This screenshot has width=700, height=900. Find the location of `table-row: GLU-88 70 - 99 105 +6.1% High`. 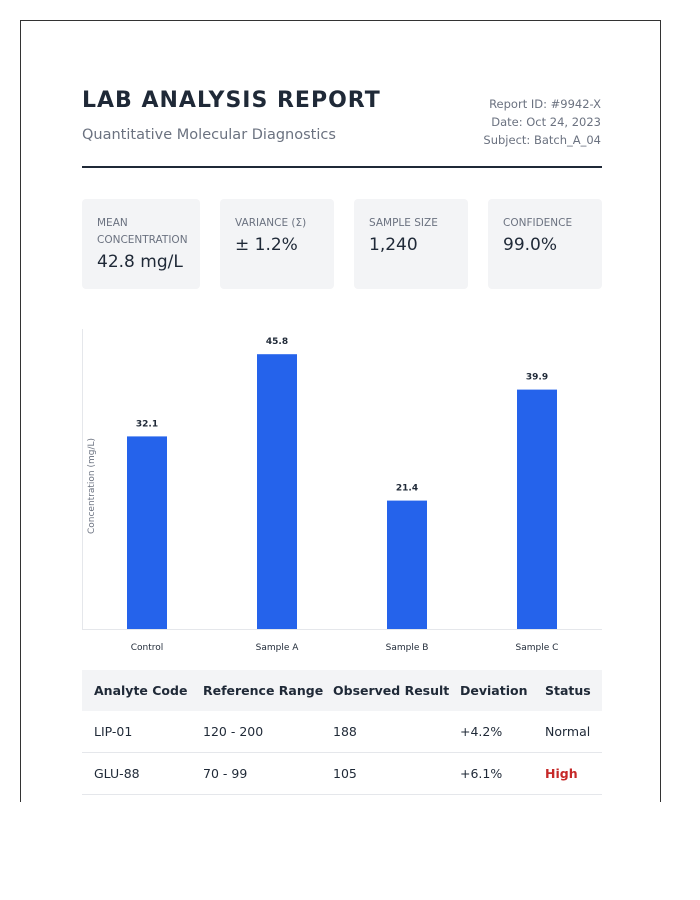

table-row: GLU-88 70 - 99 105 +6.1% High is located at coordinates (342, 773).